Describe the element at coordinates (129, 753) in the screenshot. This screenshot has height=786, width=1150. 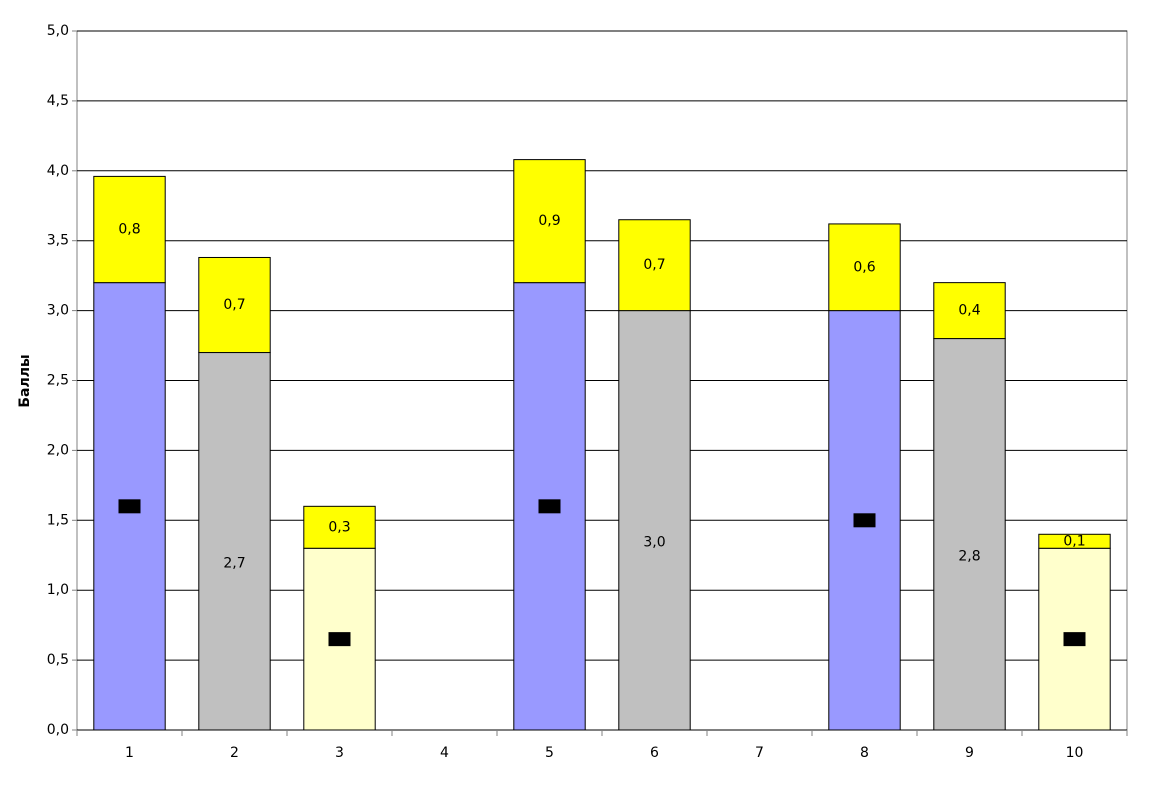
I see `x-tick-label: 1` at that location.